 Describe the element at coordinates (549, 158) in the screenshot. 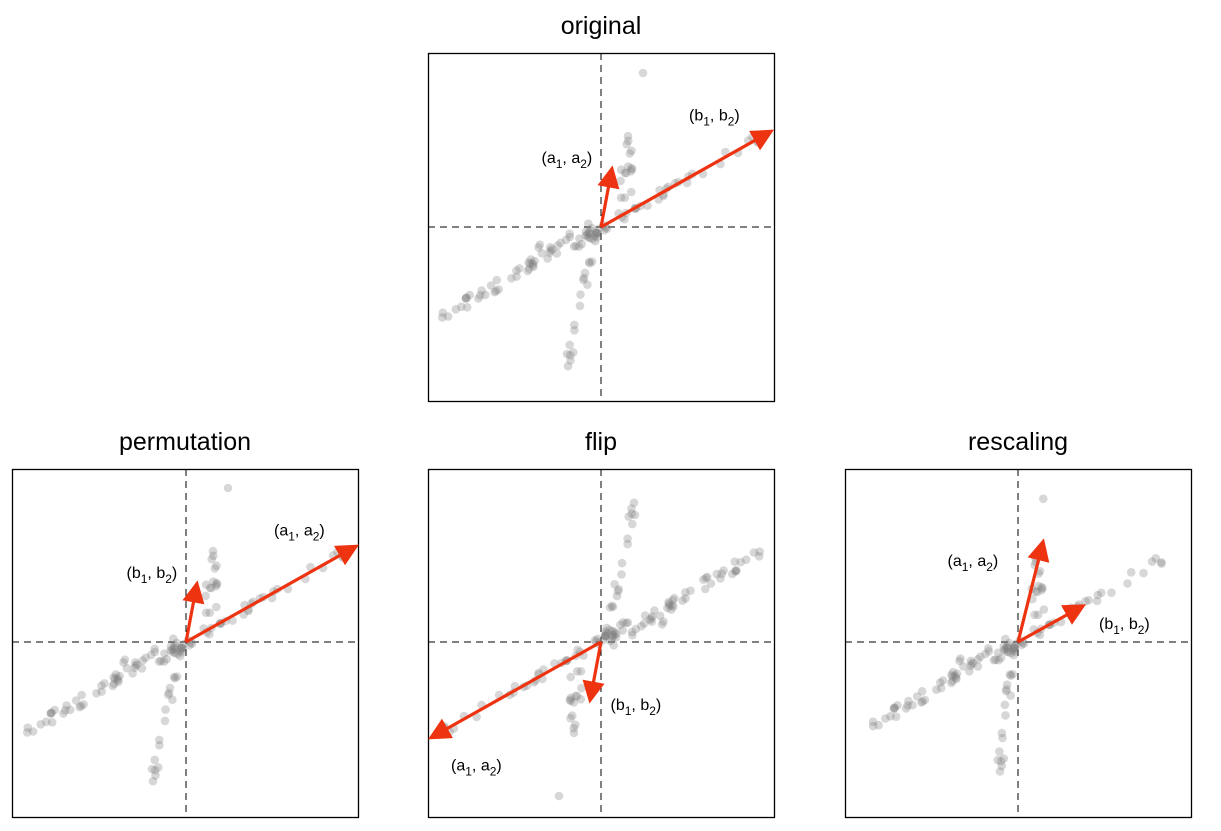

I see `label-part: (a` at that location.